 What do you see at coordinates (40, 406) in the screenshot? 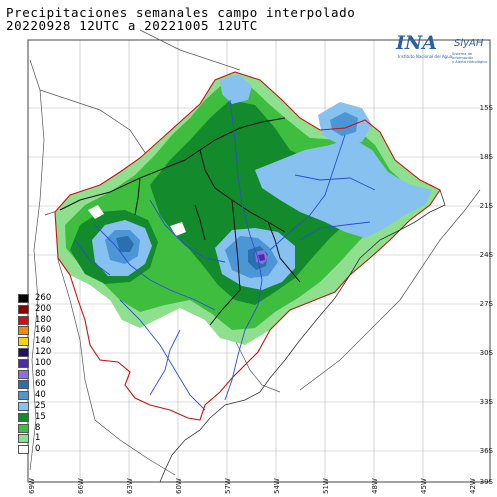
I see `legend-label: 25` at bounding box center [40, 406].